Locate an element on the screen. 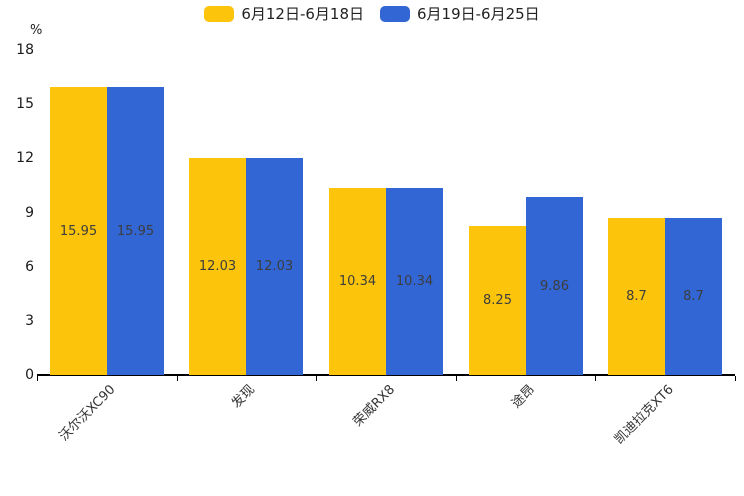  bar-series-2-途昂: 9.86 is located at coordinates (554, 286).